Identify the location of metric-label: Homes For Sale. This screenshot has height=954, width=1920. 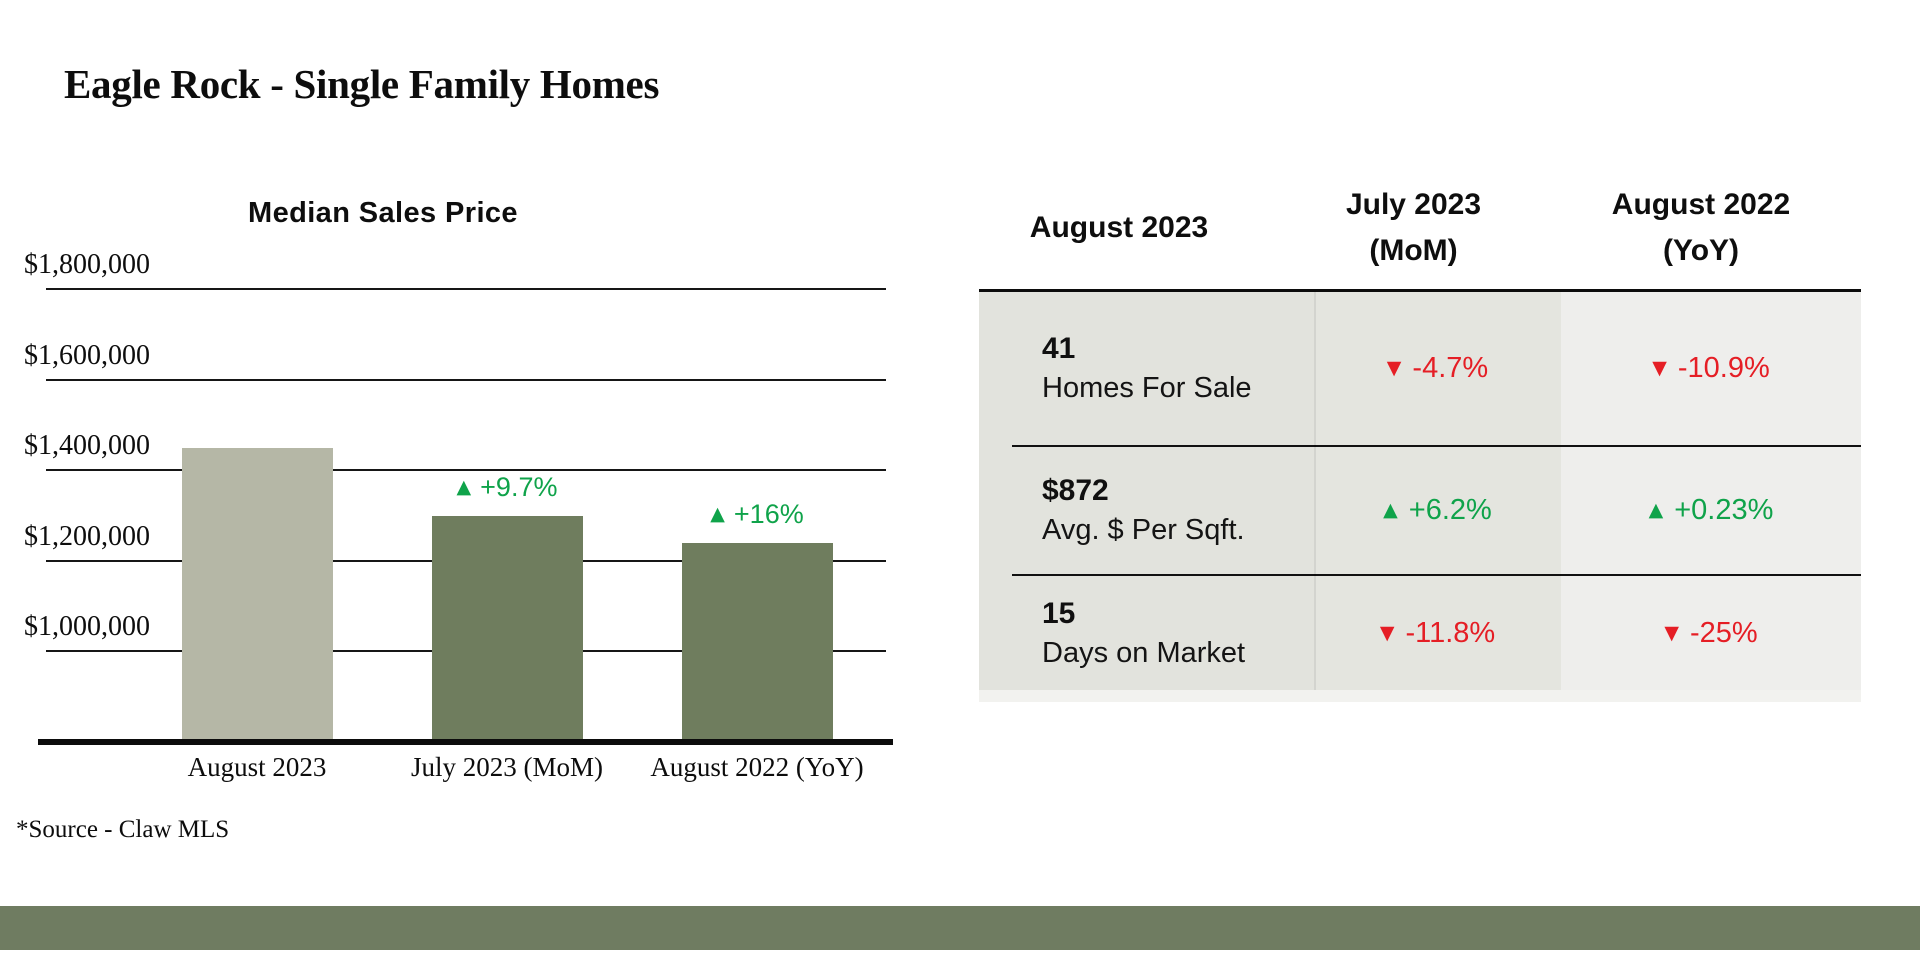
(1147, 388).